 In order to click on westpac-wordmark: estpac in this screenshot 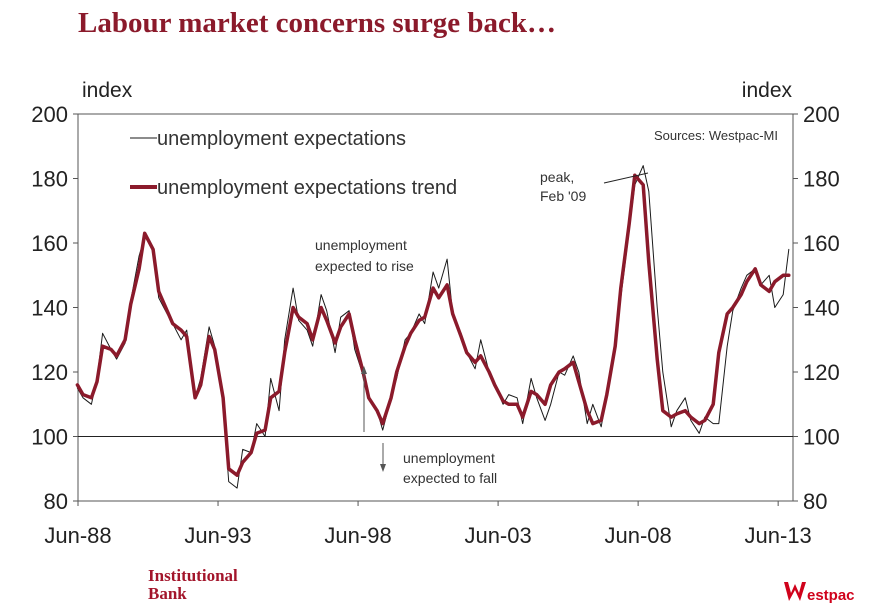, I will do `click(831, 595)`.